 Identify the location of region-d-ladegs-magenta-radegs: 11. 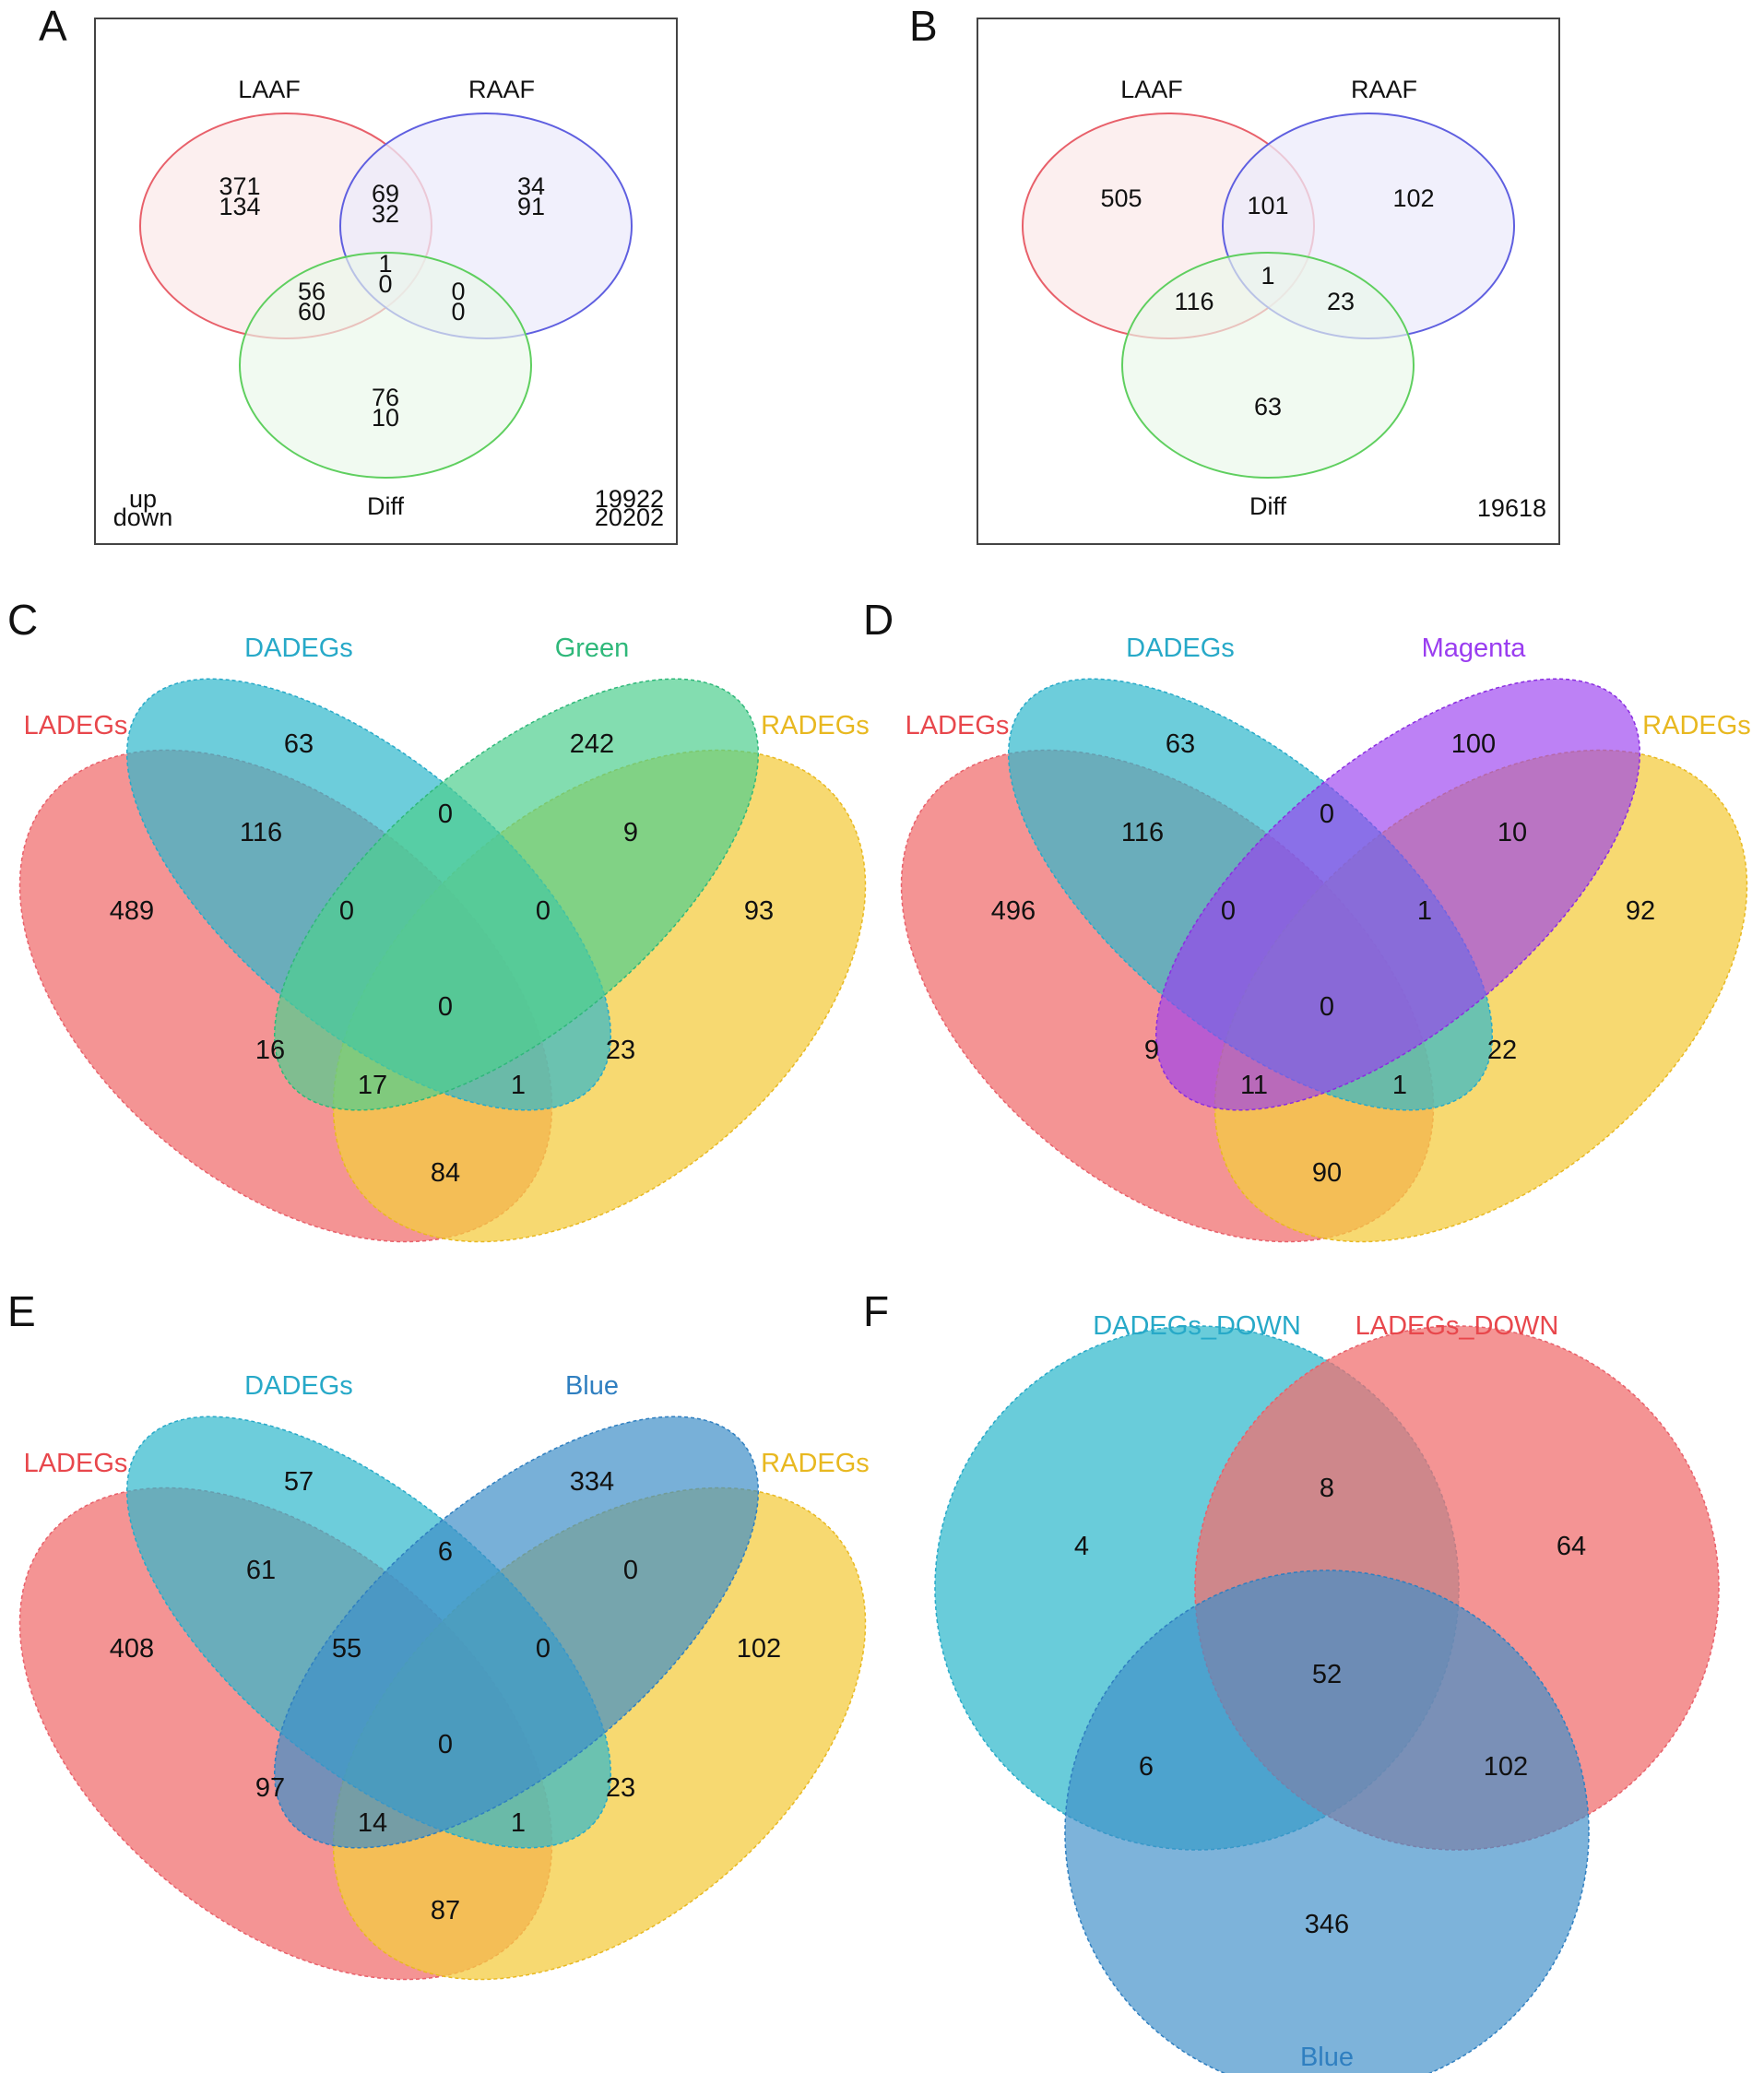
(1254, 1085).